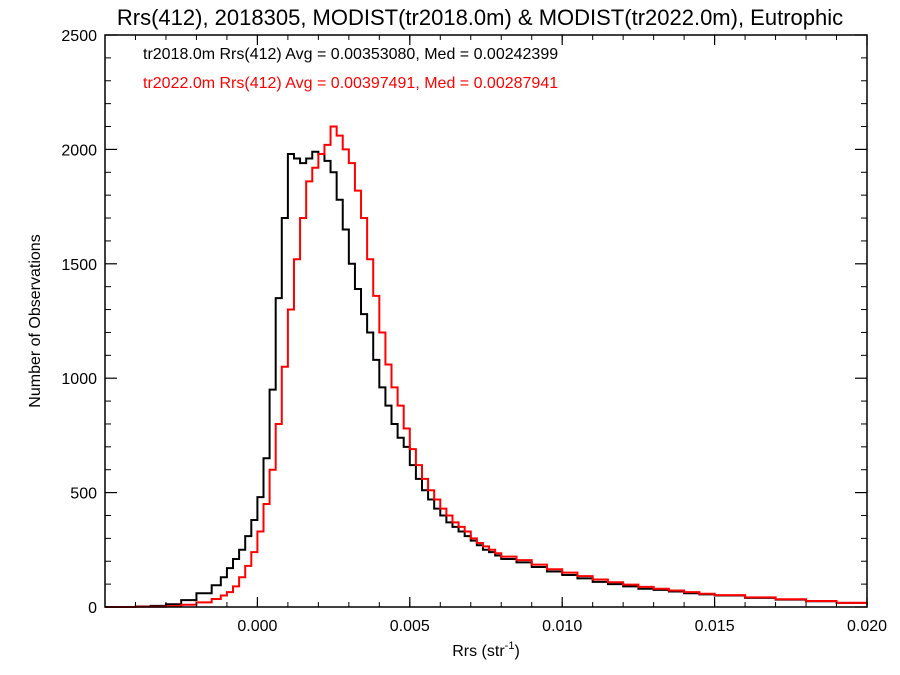 The height and width of the screenshot is (675, 900). Describe the element at coordinates (562, 626) in the screenshot. I see `x-tick-label: 0.010` at that location.